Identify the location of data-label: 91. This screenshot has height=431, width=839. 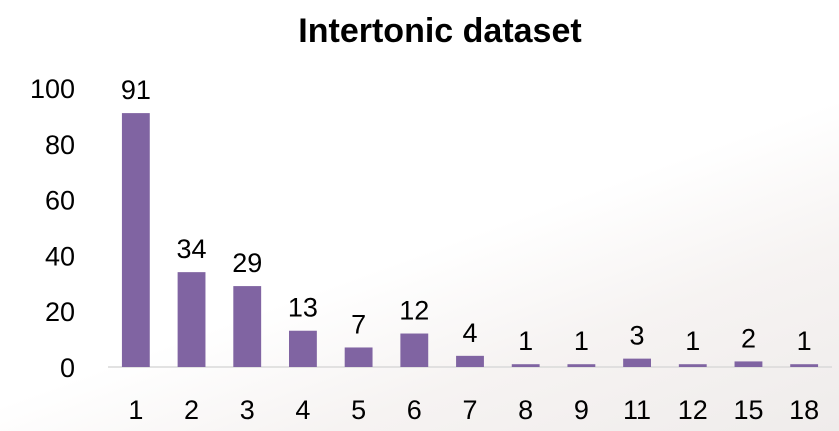
(136, 90).